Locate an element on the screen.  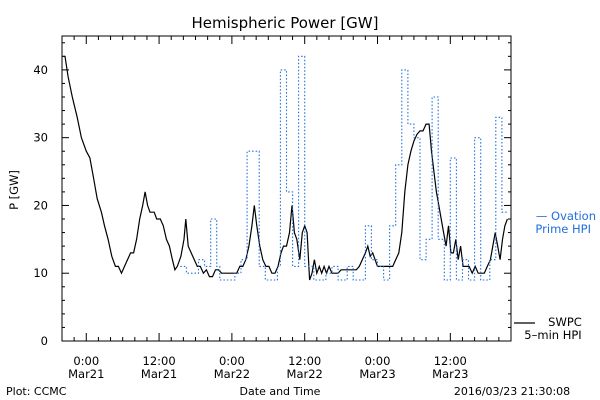
y-tick-label: 0 is located at coordinates (44, 341).